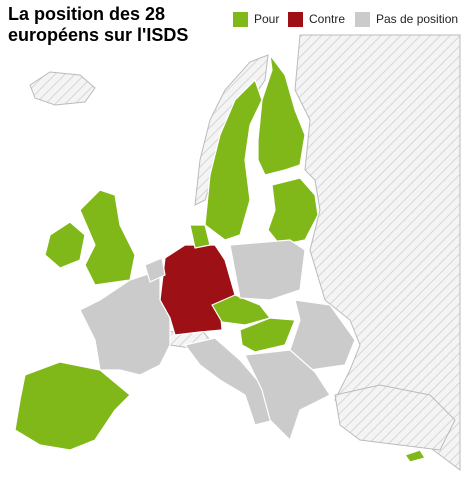  What do you see at coordinates (98, 35) in the screenshot?
I see `title-line: européens sur l'ISDS` at bounding box center [98, 35].